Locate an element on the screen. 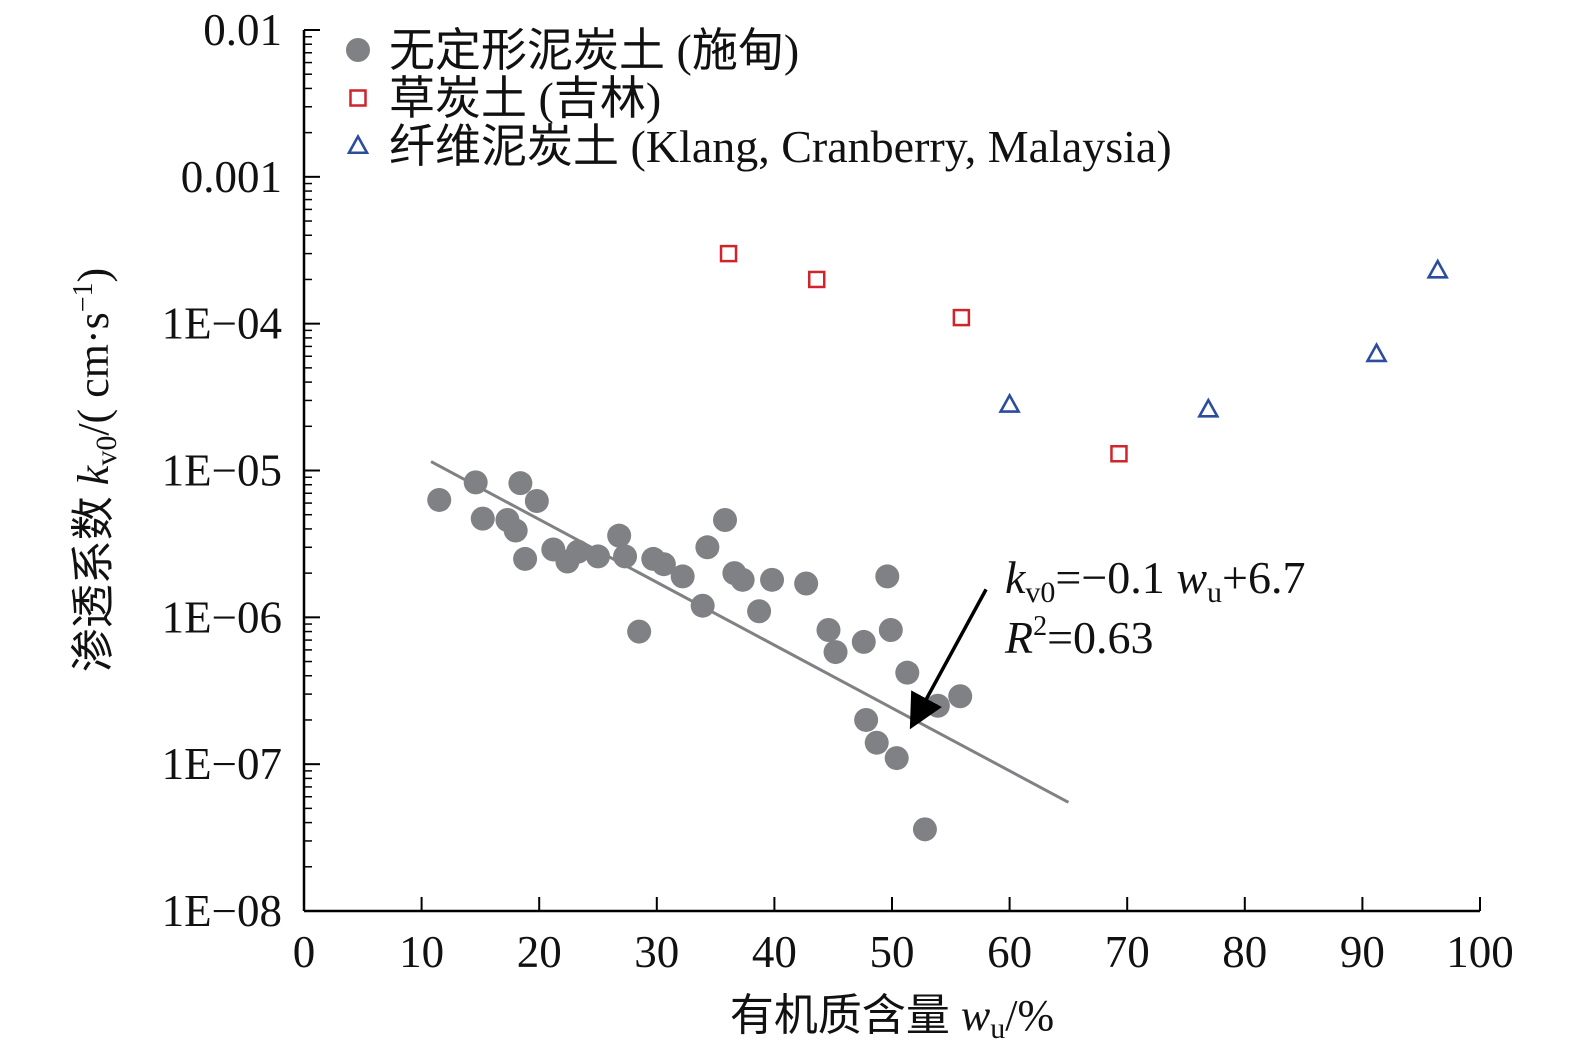  x-tick-label: 0 is located at coordinates (304, 952).